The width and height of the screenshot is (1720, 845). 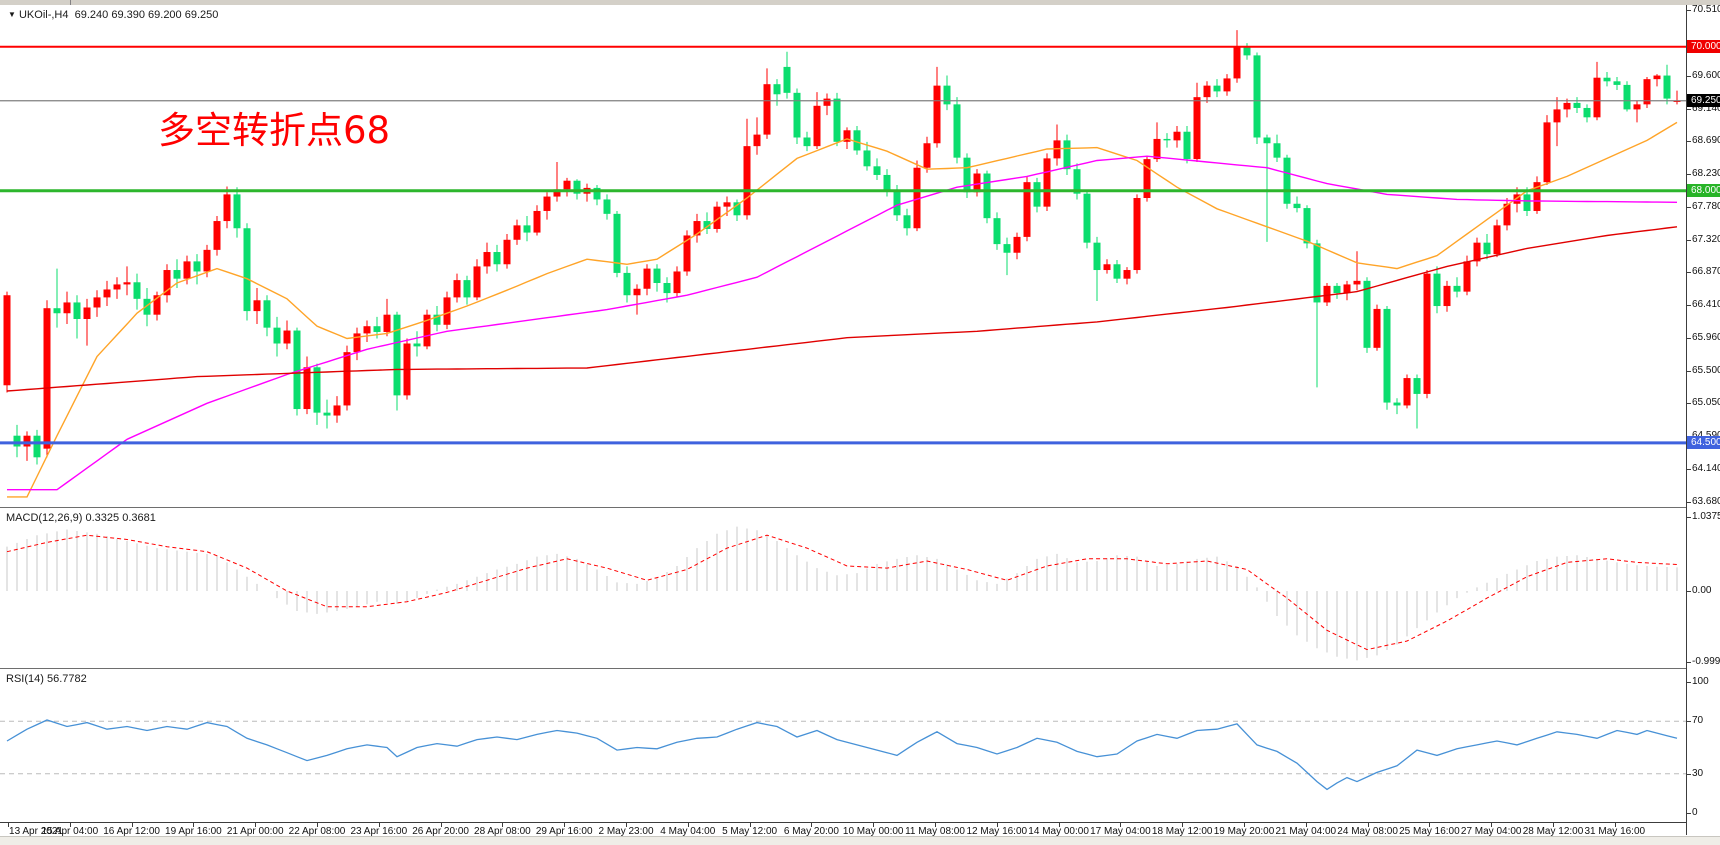 What do you see at coordinates (997, 831) in the screenshot?
I see `time-axis-label: 12 May 16:00` at bounding box center [997, 831].